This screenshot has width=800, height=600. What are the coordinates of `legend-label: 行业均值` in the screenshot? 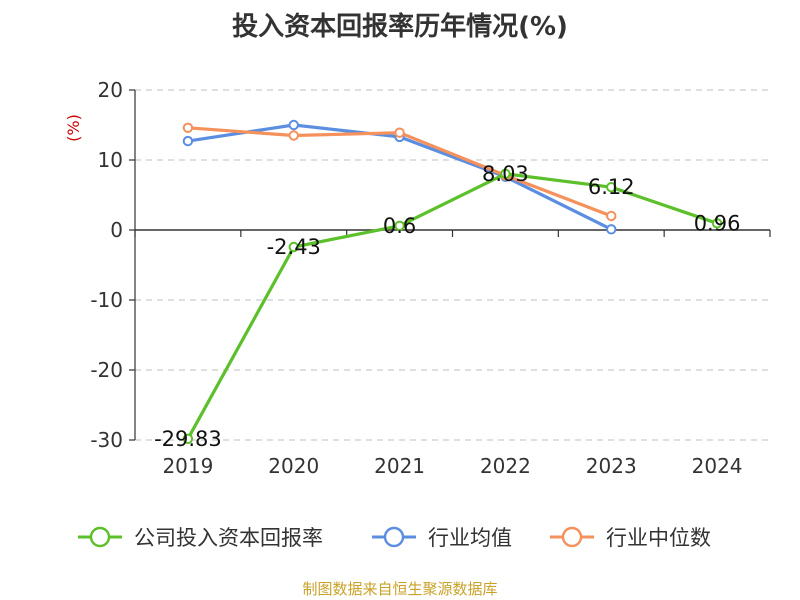 It's located at (470, 538).